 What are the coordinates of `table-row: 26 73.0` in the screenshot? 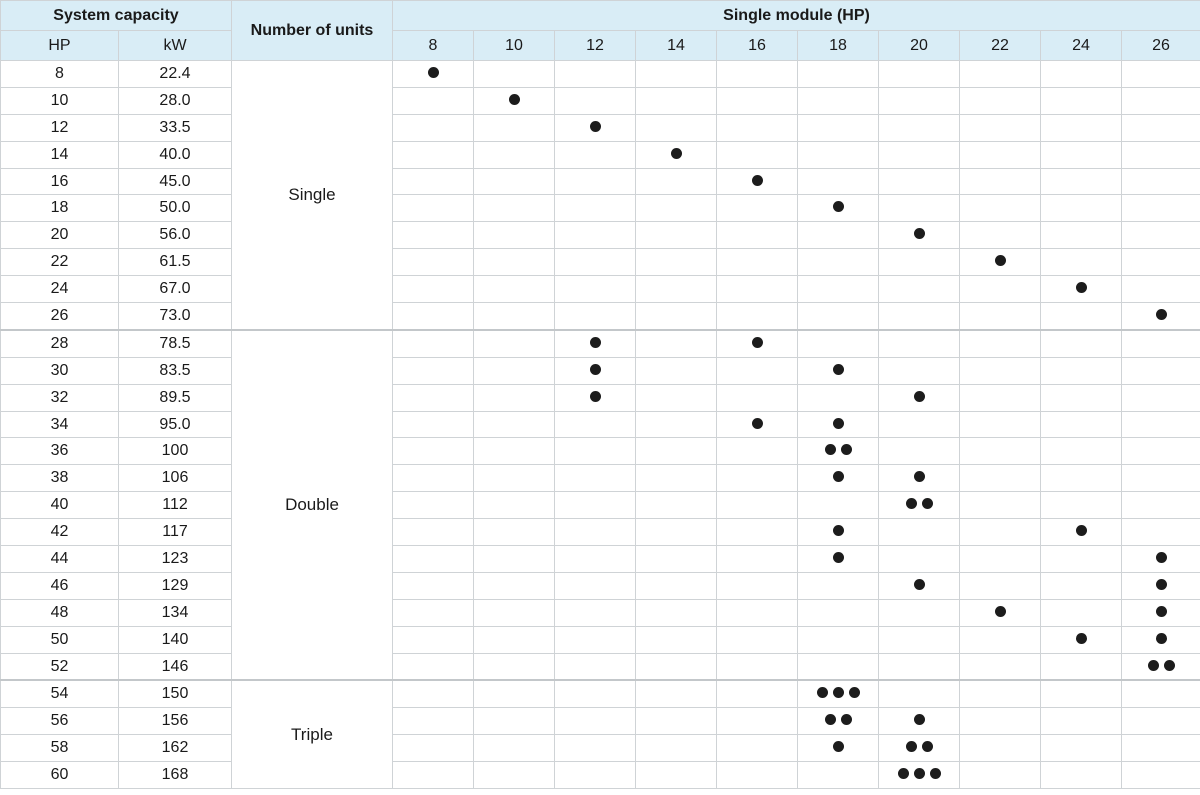 It's located at (600, 316).